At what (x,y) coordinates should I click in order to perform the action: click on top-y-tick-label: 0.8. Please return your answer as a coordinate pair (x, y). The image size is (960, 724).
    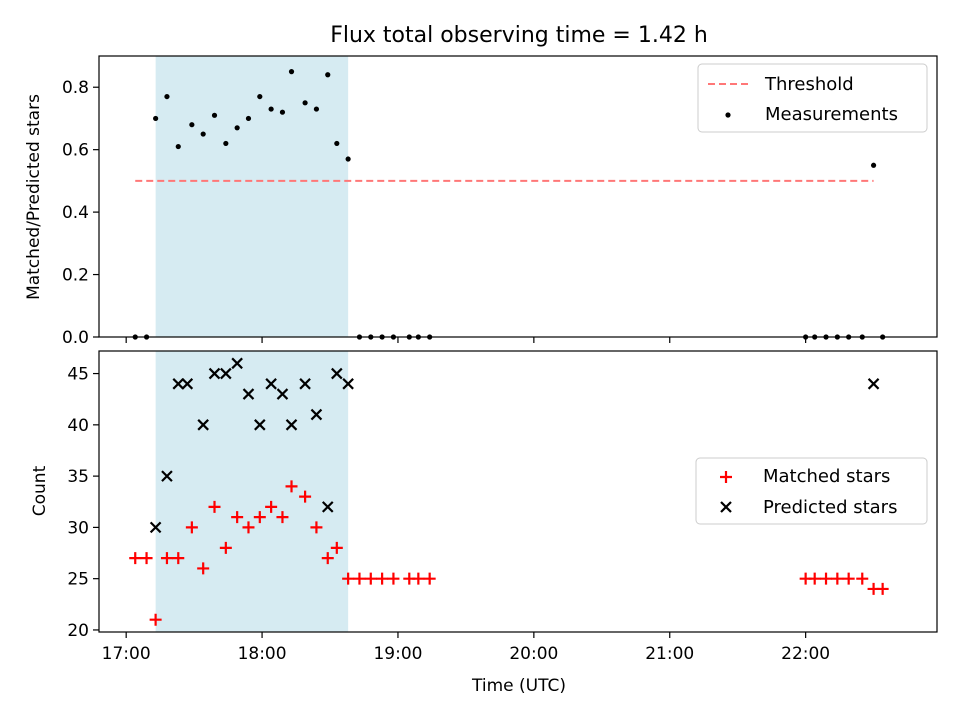
    Looking at the image, I should click on (75, 88).